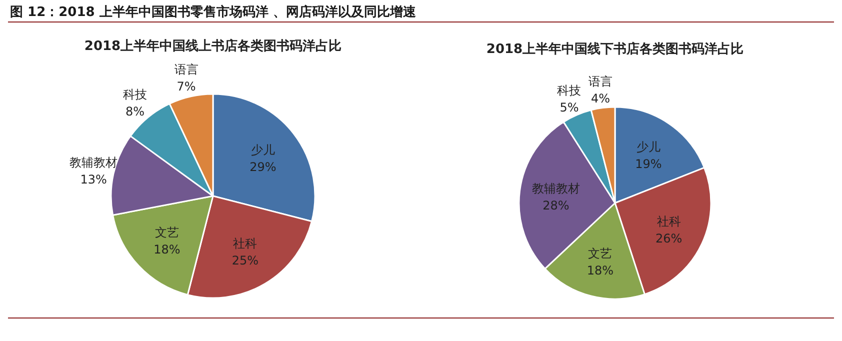  I want to click on data-label: 19%, so click(648, 163).